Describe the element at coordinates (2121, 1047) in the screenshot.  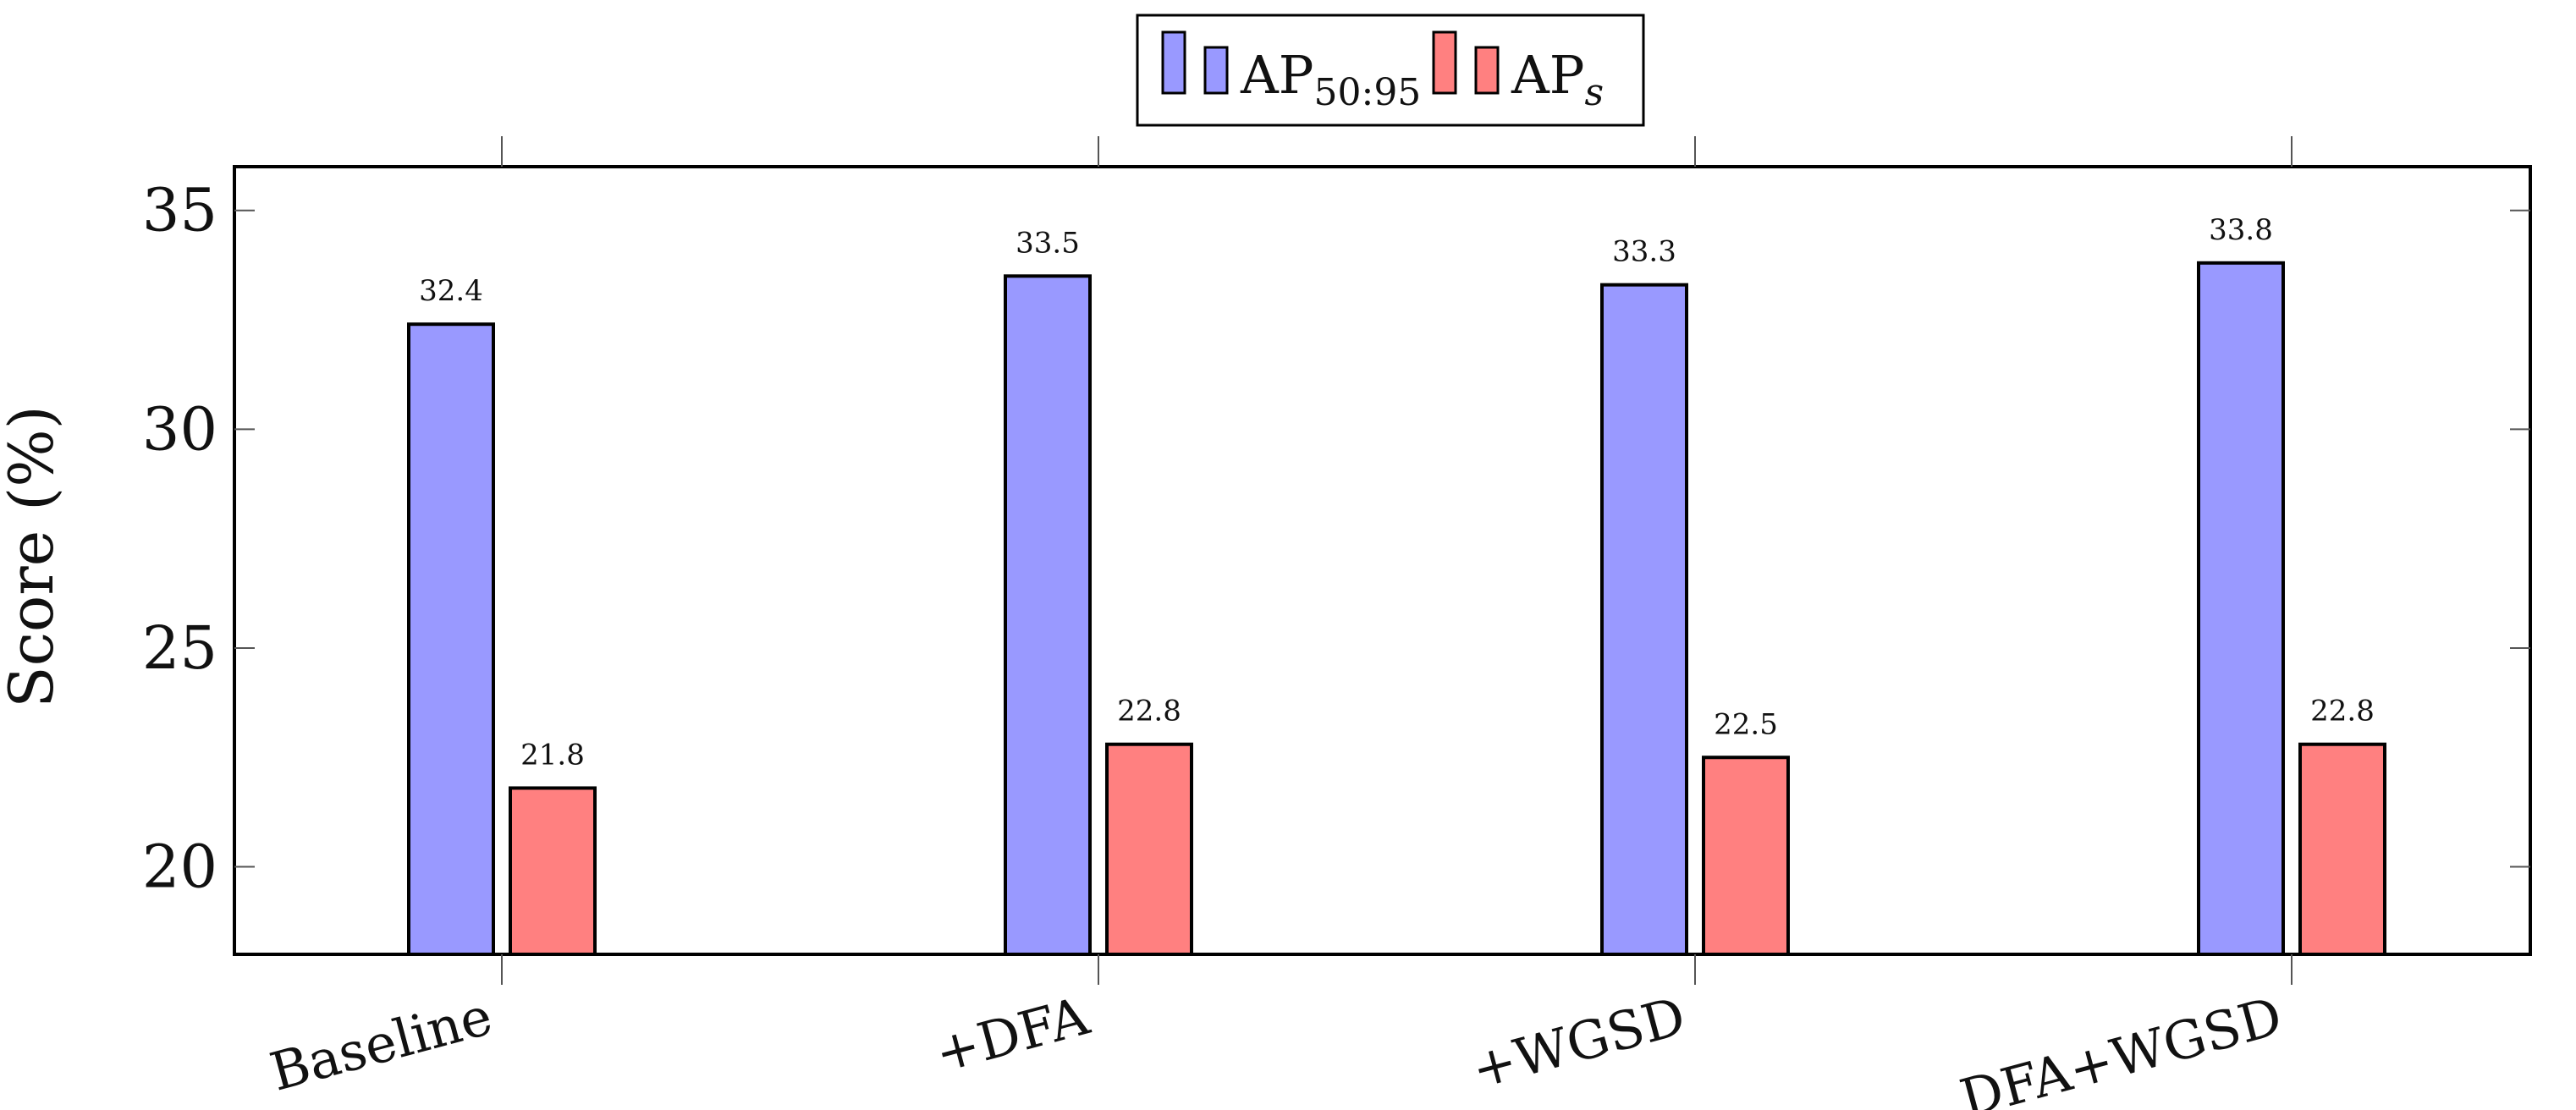
I see `x-tick-label: DFA+WGSD` at that location.